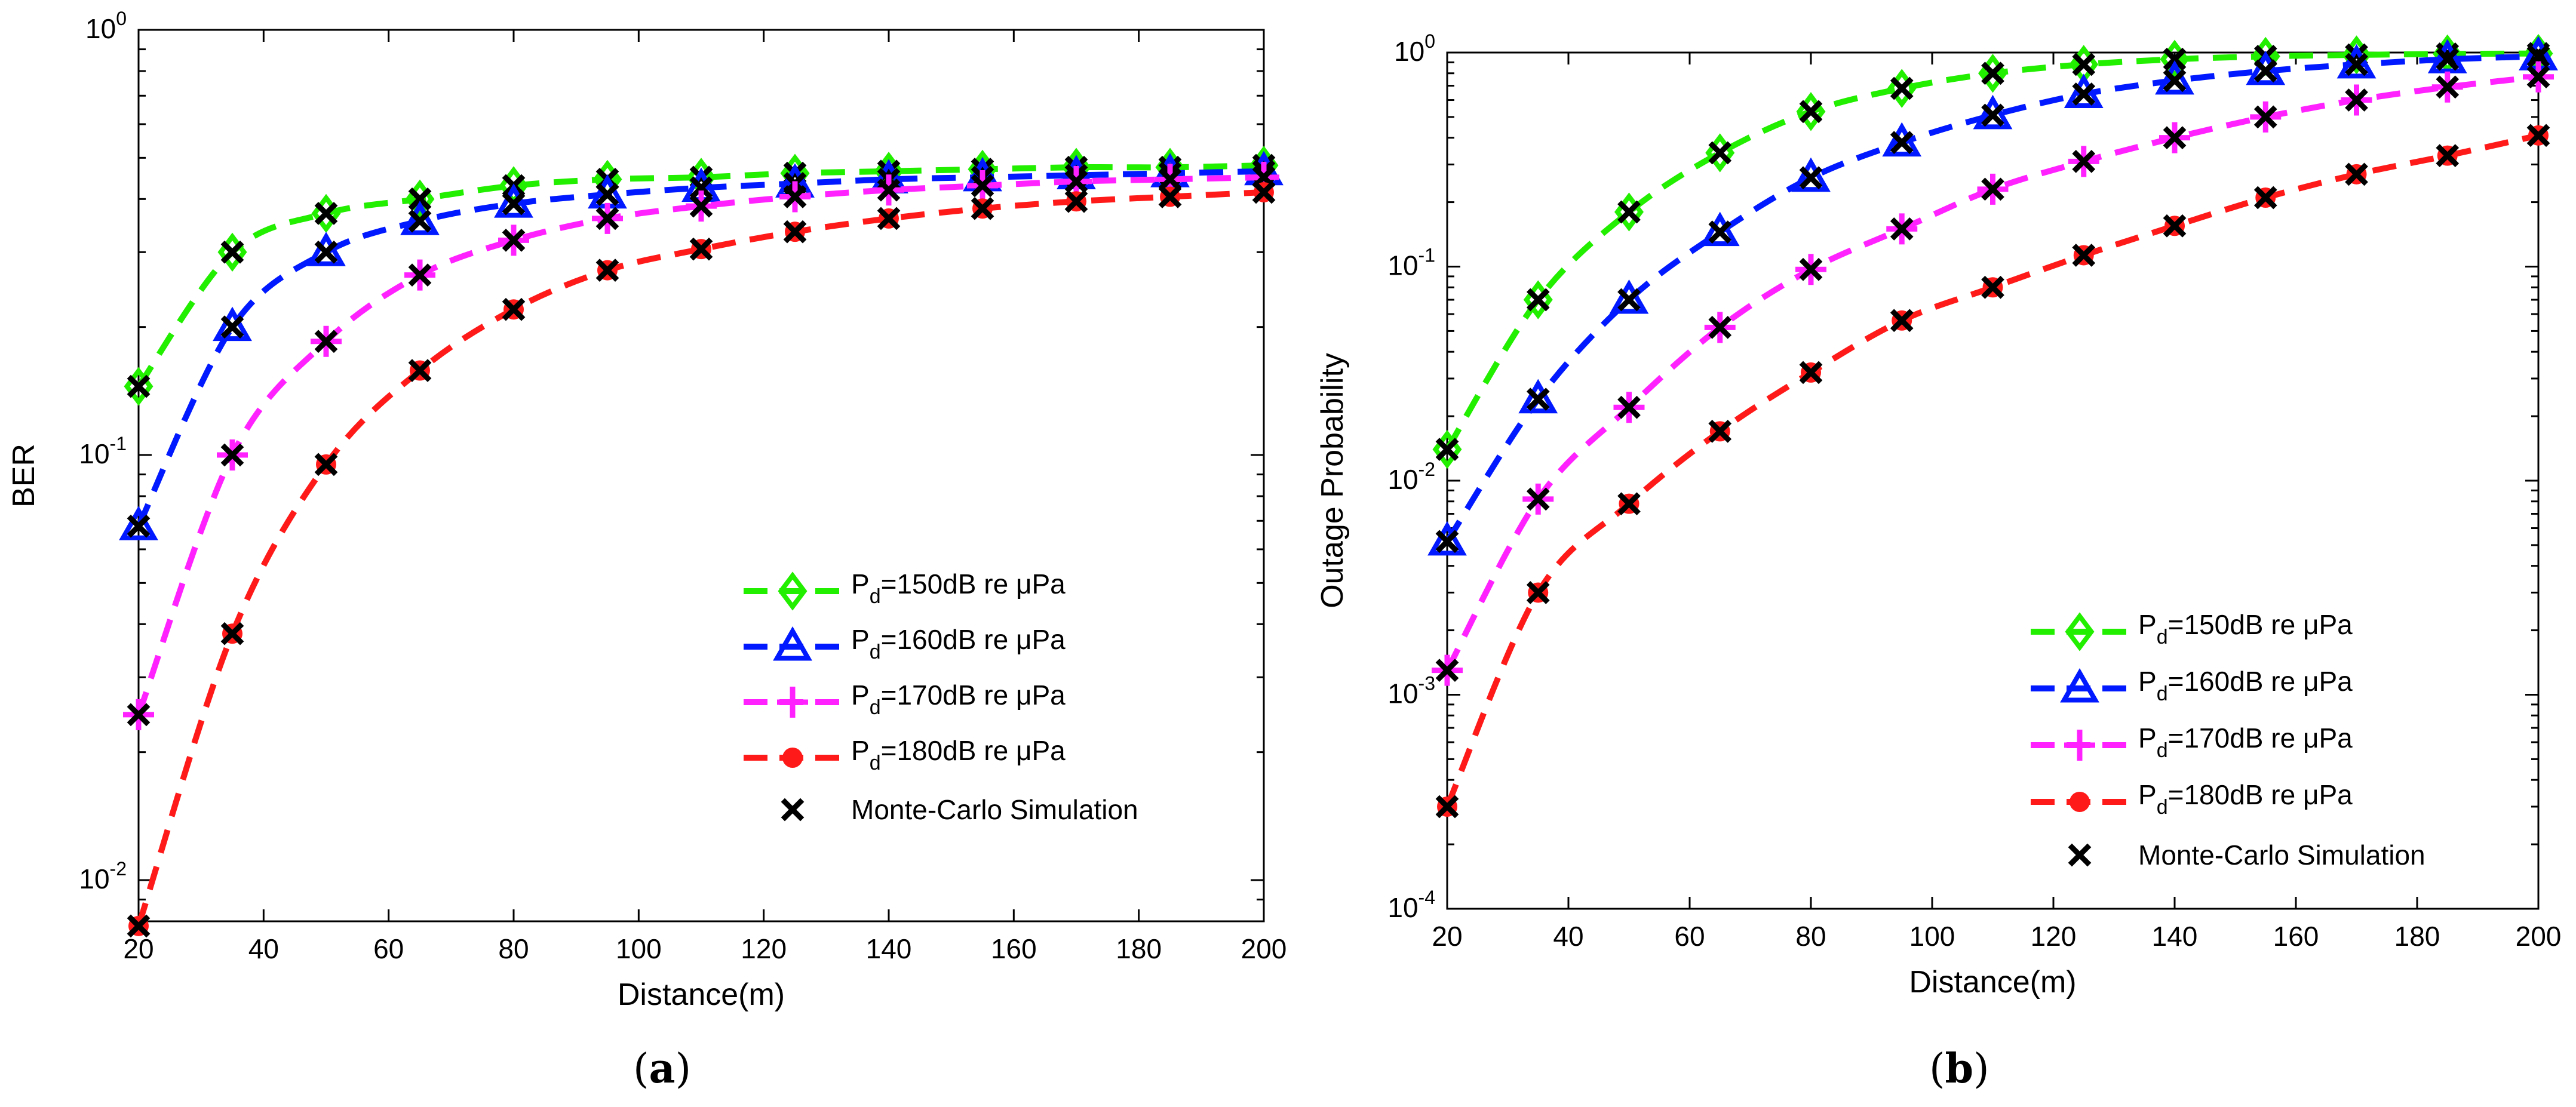  What do you see at coordinates (959, 754) in the screenshot?
I see `legend-label: Pd=180dB re μPa` at bounding box center [959, 754].